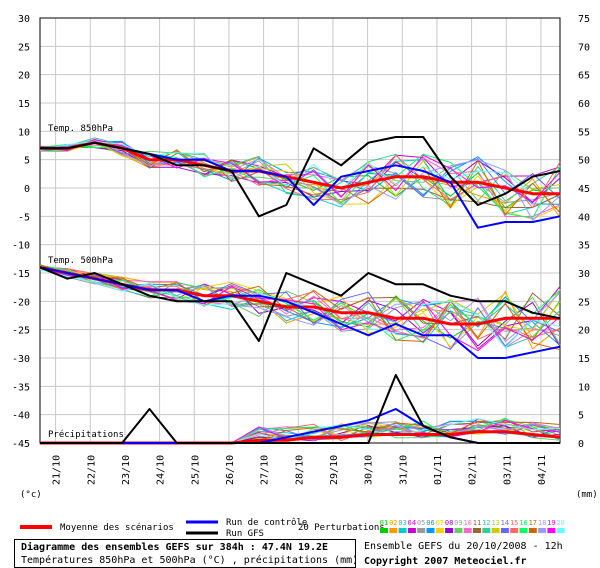  I want to click on x-tick-label: 01/11, so click(438, 470).